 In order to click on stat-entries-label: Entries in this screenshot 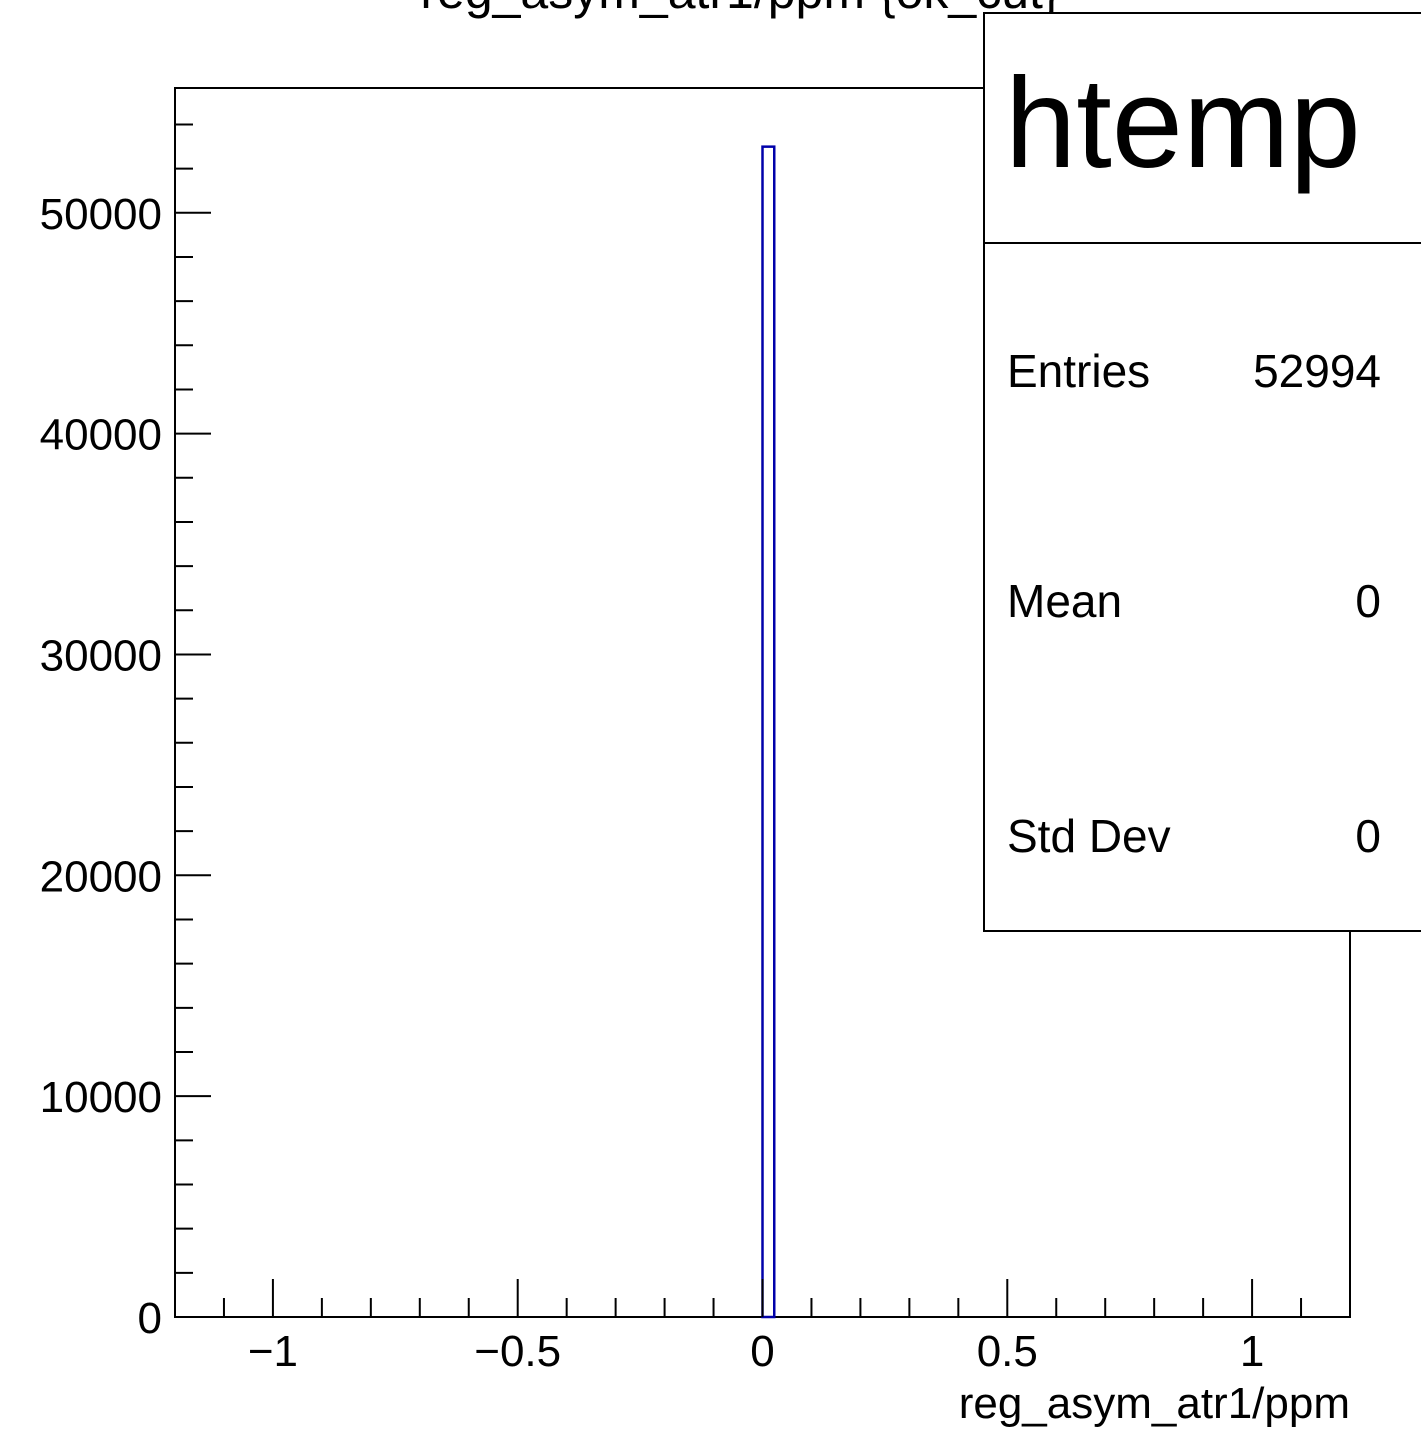, I will do `click(1079, 371)`.